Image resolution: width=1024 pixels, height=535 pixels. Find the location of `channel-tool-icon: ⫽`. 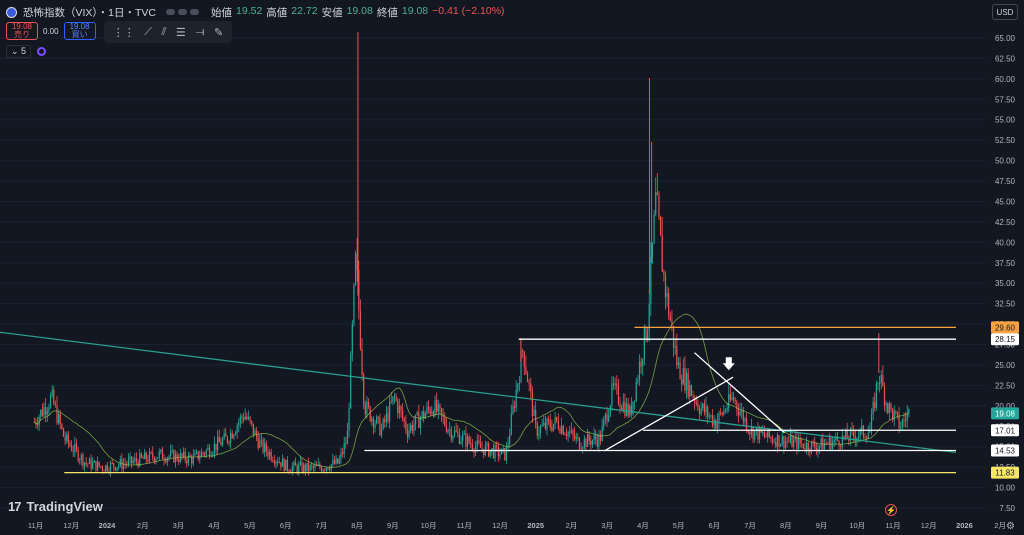

channel-tool-icon: ⫽ is located at coordinates (164, 31).